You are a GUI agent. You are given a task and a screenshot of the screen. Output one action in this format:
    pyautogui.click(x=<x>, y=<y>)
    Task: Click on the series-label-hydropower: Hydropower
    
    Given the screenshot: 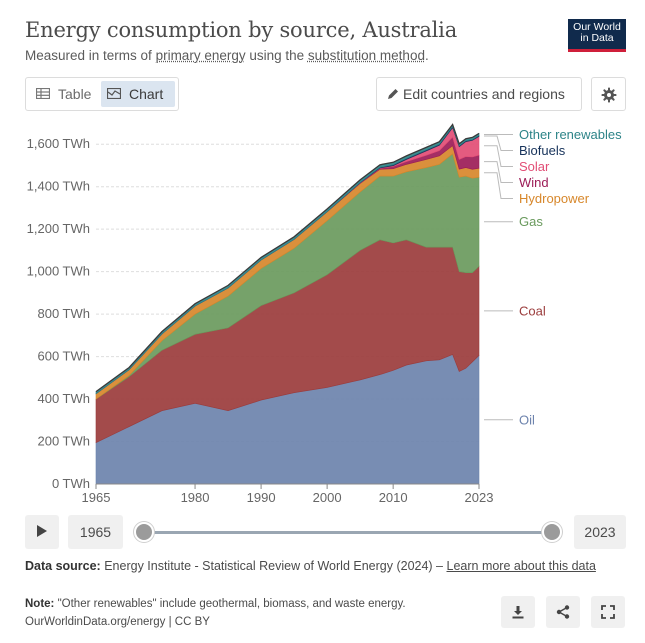 What is the action you would take?
    pyautogui.click(x=554, y=198)
    